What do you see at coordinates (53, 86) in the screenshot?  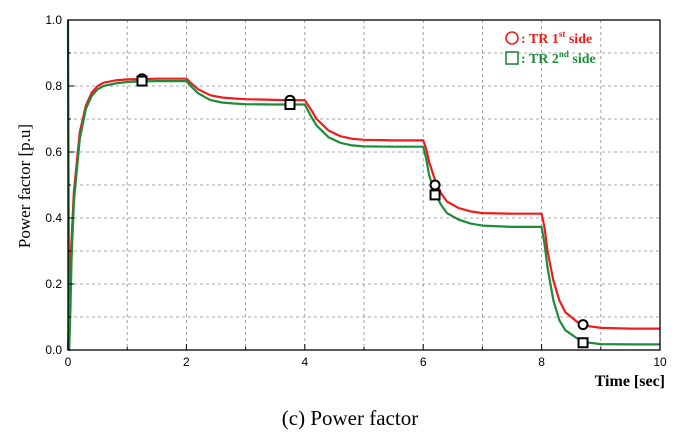 I see `y-tick-label: 0.8` at bounding box center [53, 86].